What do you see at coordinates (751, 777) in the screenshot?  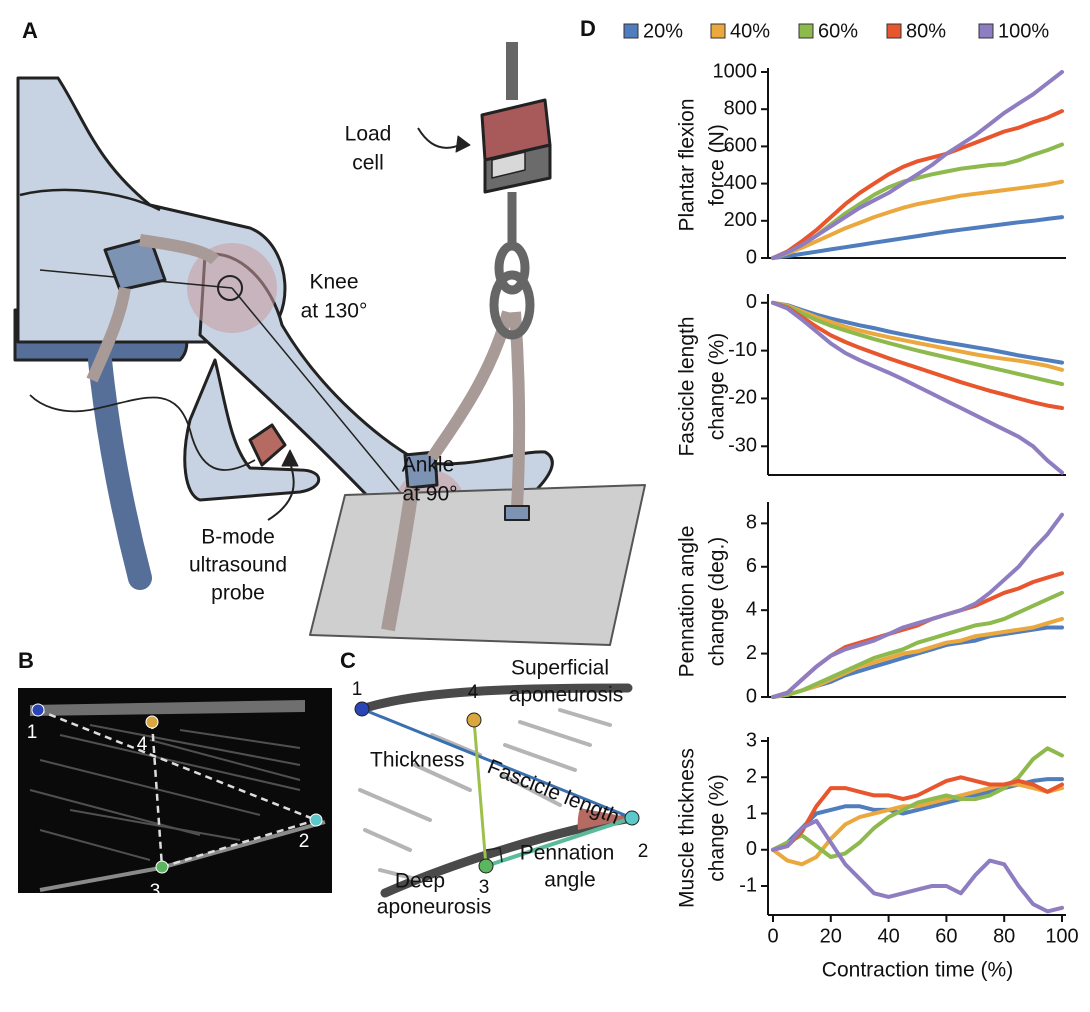 I see `y-tick-label: 2` at bounding box center [751, 777].